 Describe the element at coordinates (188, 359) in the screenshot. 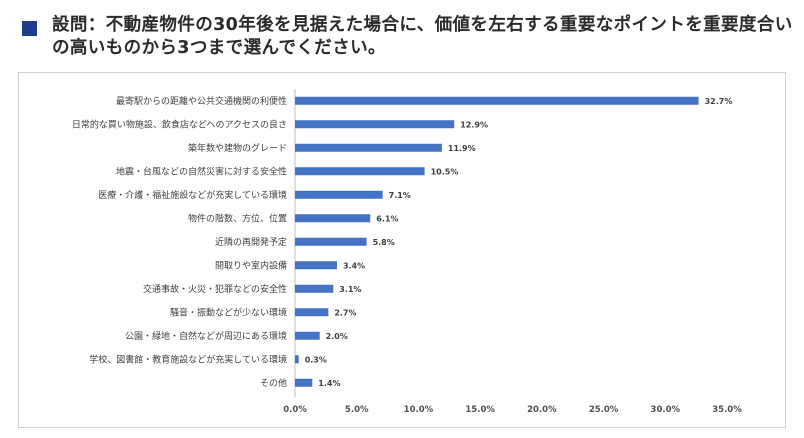

I see `category-label: 学校、図書館・教育施設などが充実している環境` at that location.